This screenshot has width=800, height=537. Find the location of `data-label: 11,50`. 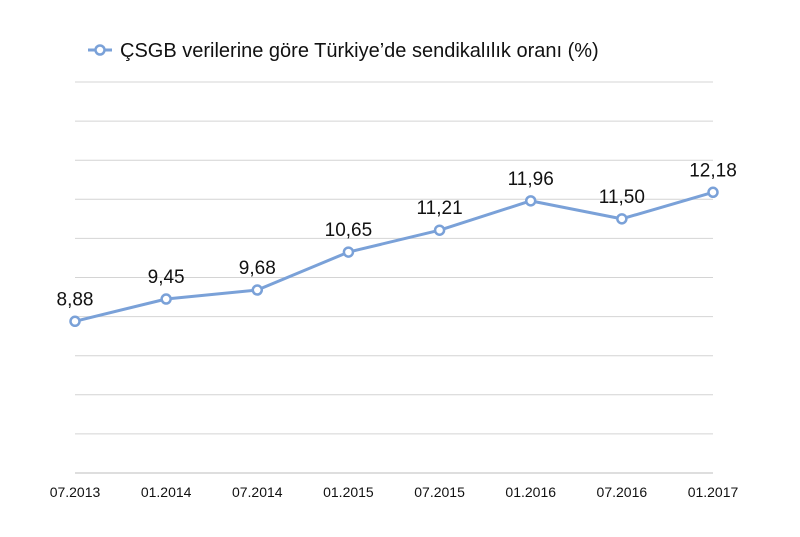

data-label: 11,50 is located at coordinates (622, 197).